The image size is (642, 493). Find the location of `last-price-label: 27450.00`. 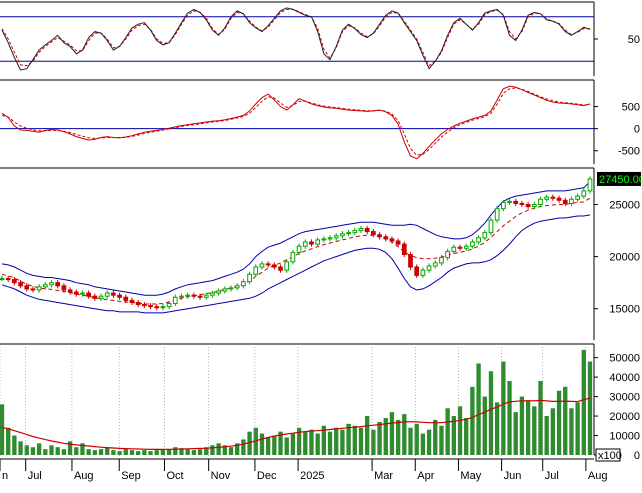

last-price-label: 27450.00 is located at coordinates (620, 180).